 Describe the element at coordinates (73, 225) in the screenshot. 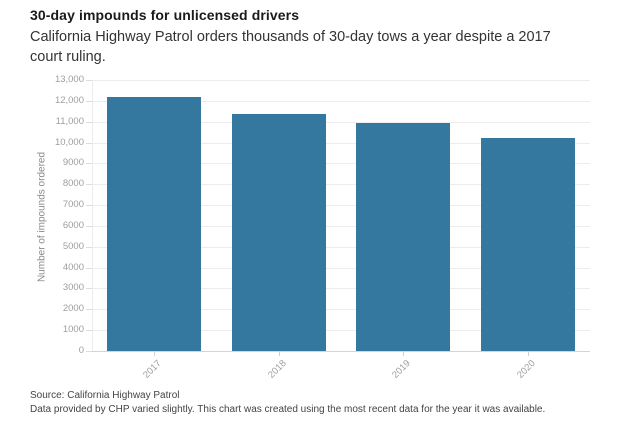

I see `y-tick-label: 6000` at that location.